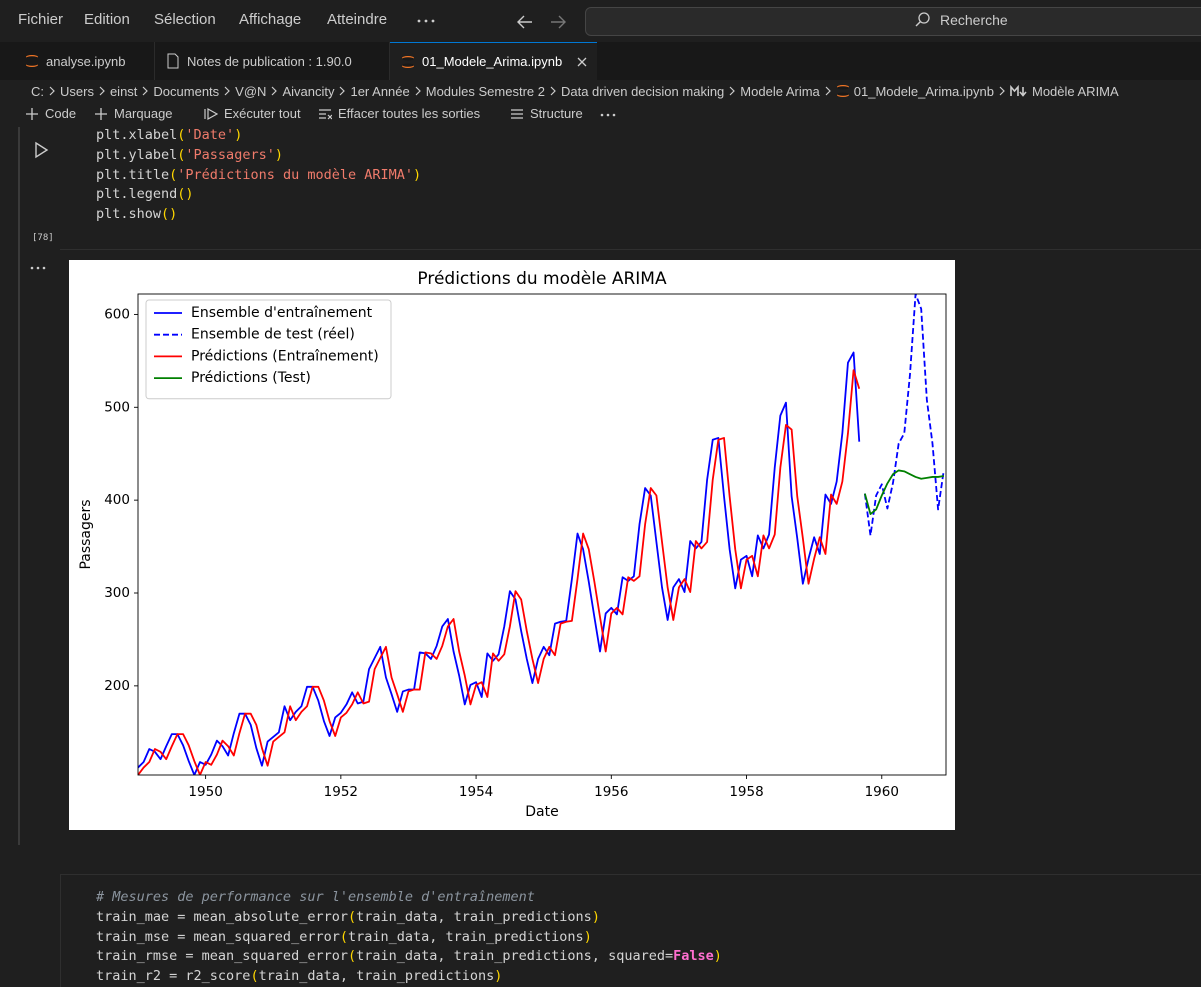 This screenshot has width=1201, height=987. I want to click on code-token: (), so click(169, 214).